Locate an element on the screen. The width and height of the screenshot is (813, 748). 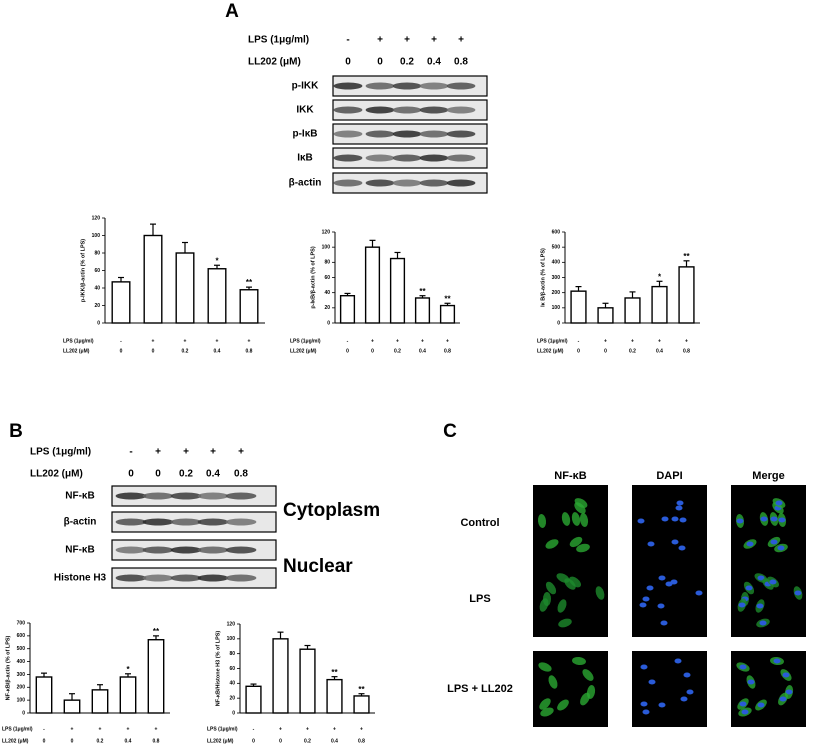
y-tick-label: 100 is located at coordinates (231, 639).